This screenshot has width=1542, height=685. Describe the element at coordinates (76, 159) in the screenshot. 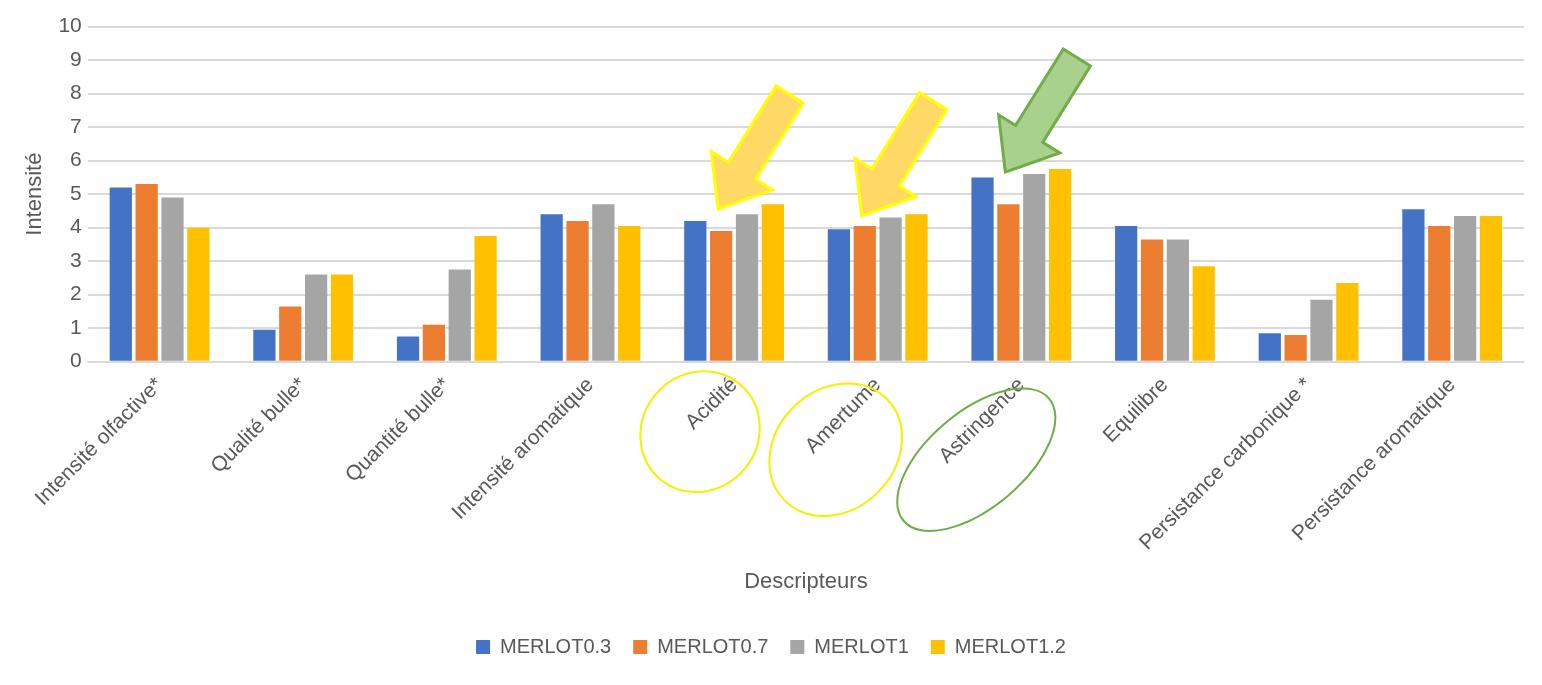

I see `y-tick-label: 6` at that location.